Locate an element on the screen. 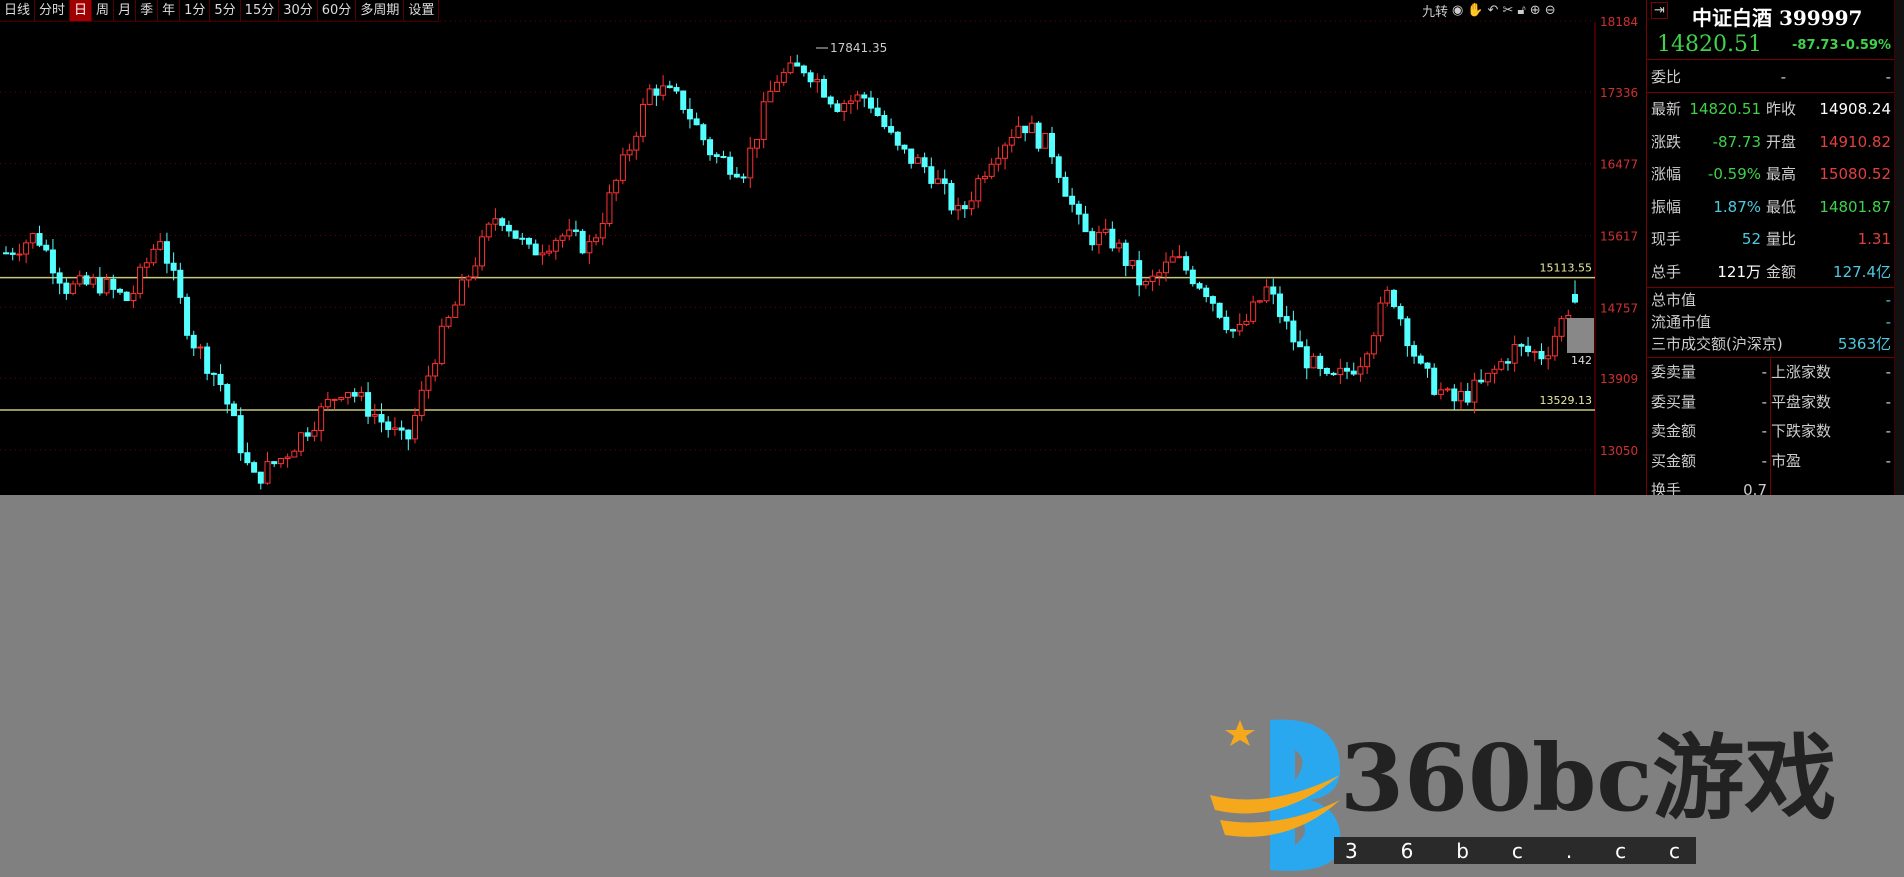  book-label: 换手 is located at coordinates (1666, 488).